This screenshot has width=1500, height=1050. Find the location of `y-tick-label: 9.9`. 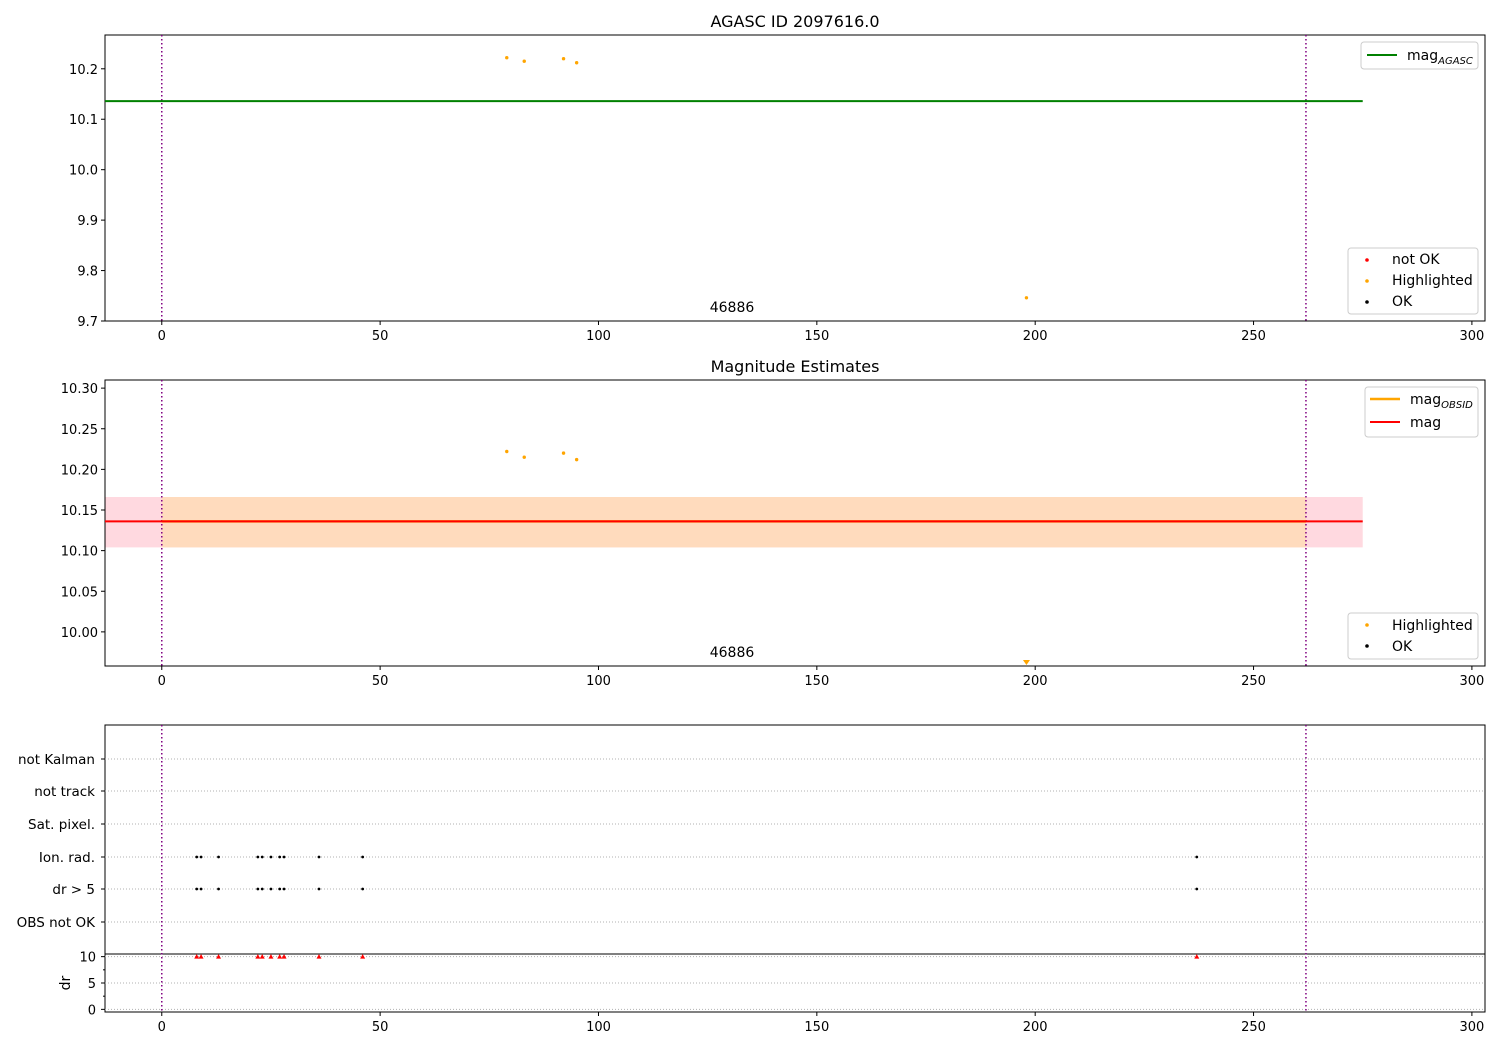

y-tick-label: 9.9 is located at coordinates (87, 221).